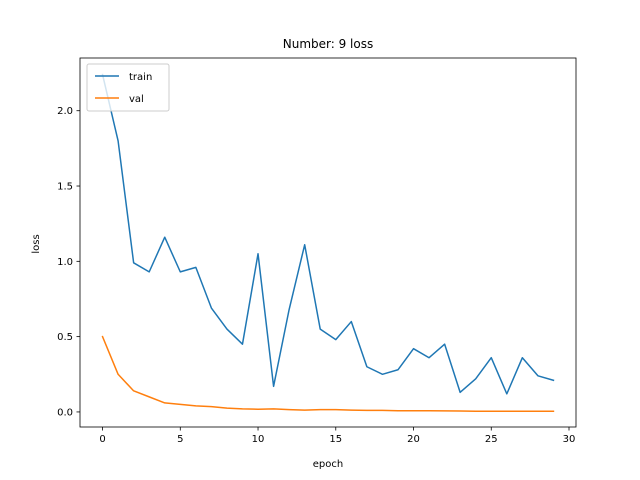  Describe the element at coordinates (328, 464) in the screenshot. I see `x-axis-label: epoch` at that location.